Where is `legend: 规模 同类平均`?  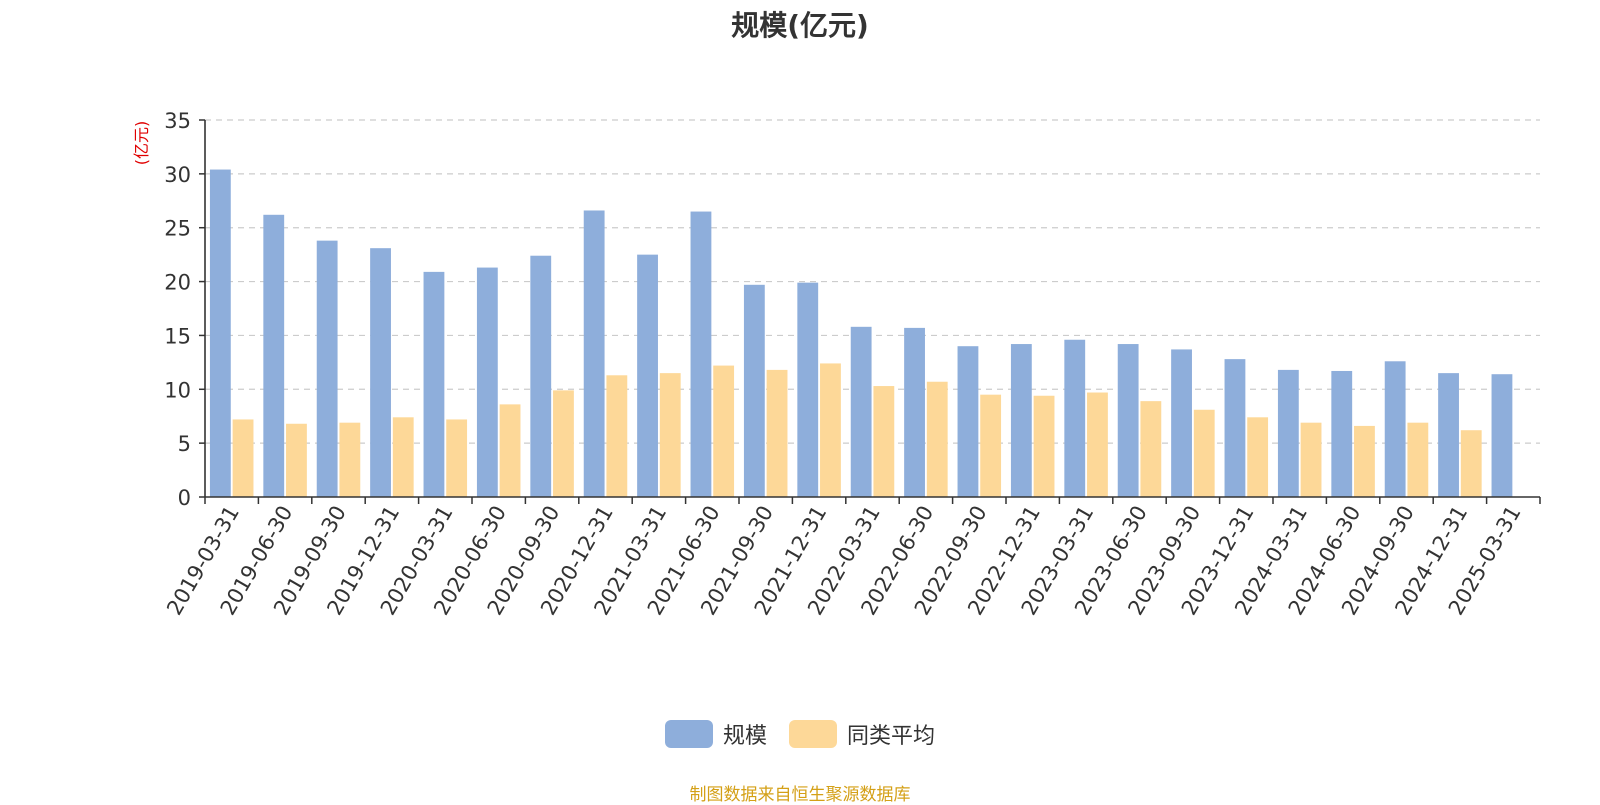
legend: 规模 同类平均 is located at coordinates (800, 734).